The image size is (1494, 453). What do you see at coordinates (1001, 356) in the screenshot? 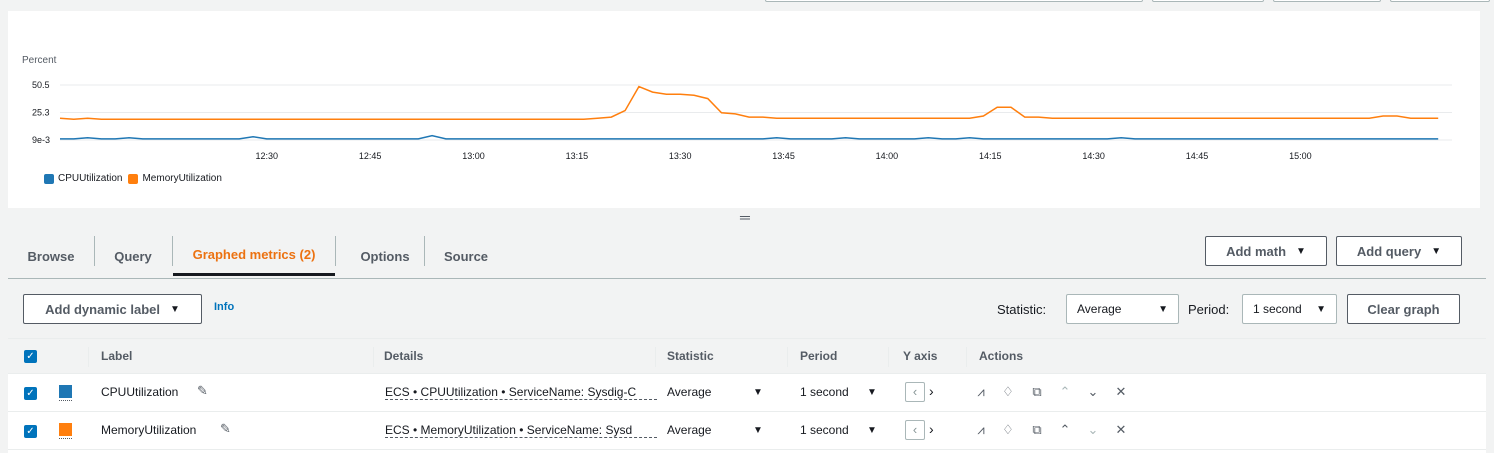
I see `column-header-actions: Actions` at bounding box center [1001, 356].